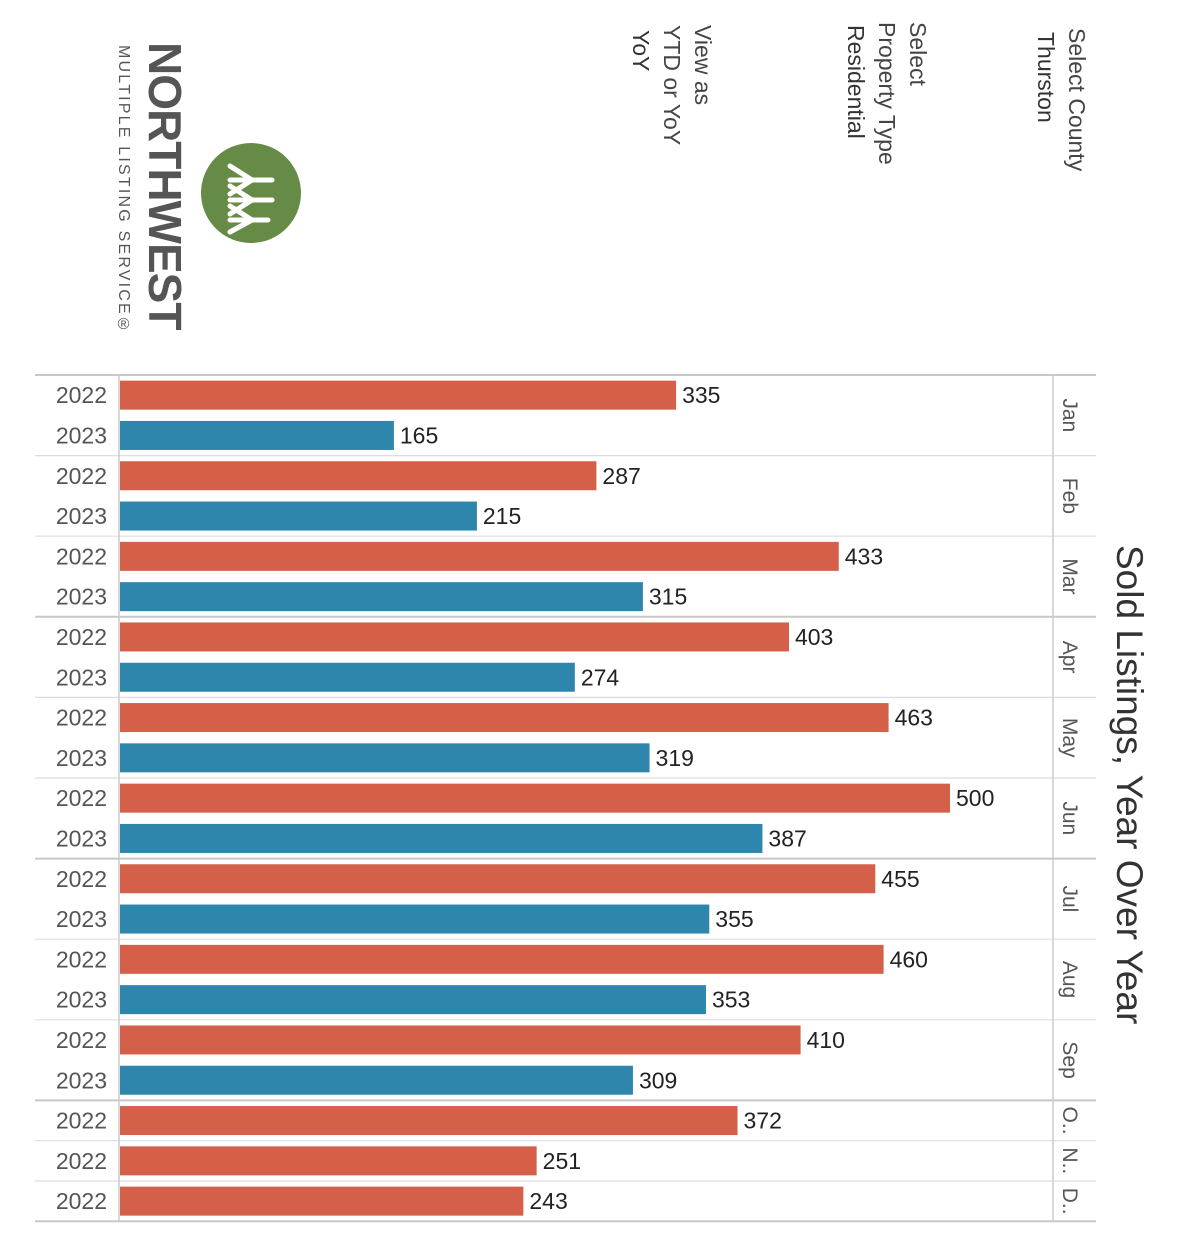 This screenshot has height=1249, width=1200. I want to click on logo-subtitle: MULTIPLE LISTING SERVICE®, so click(123, 190).